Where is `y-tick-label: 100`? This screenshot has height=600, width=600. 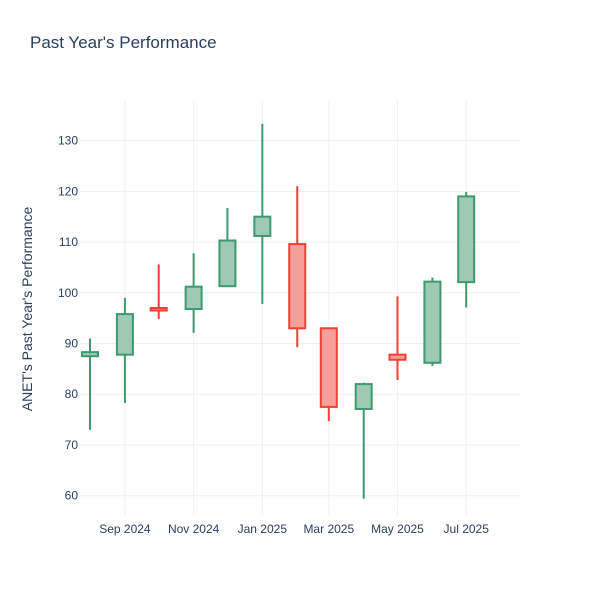
y-tick-label: 100 is located at coordinates (68, 293).